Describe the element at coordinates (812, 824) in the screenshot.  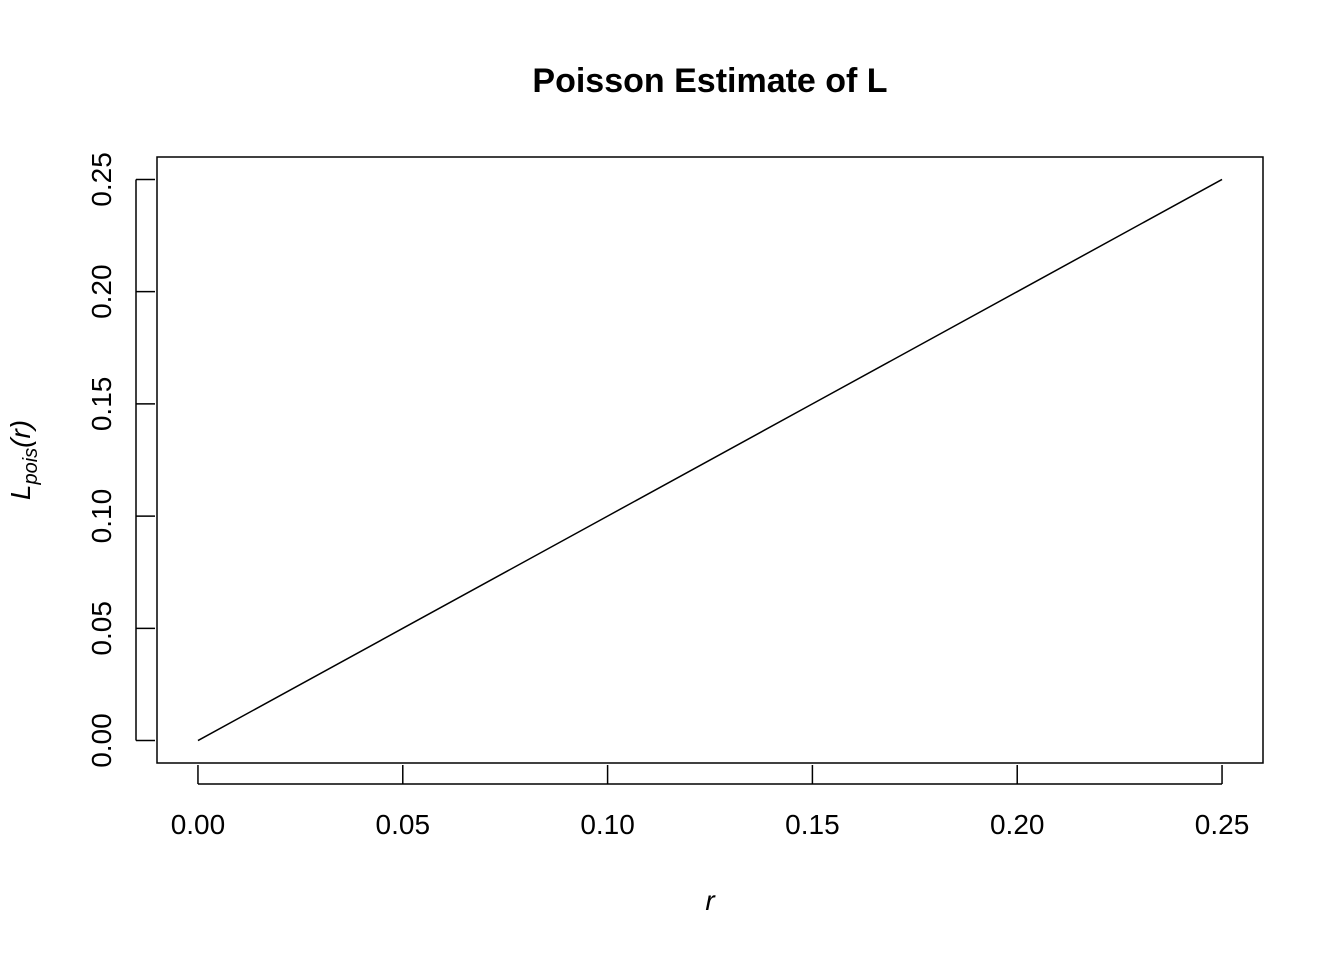
I see `x-tick-label: 0.15` at that location.